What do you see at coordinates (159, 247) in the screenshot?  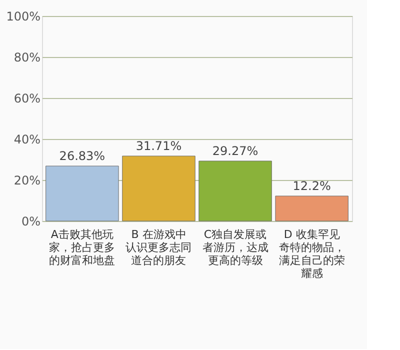 I see `x-tick-label: B 在游戏中认识更多志同道合的朋友` at bounding box center [159, 247].